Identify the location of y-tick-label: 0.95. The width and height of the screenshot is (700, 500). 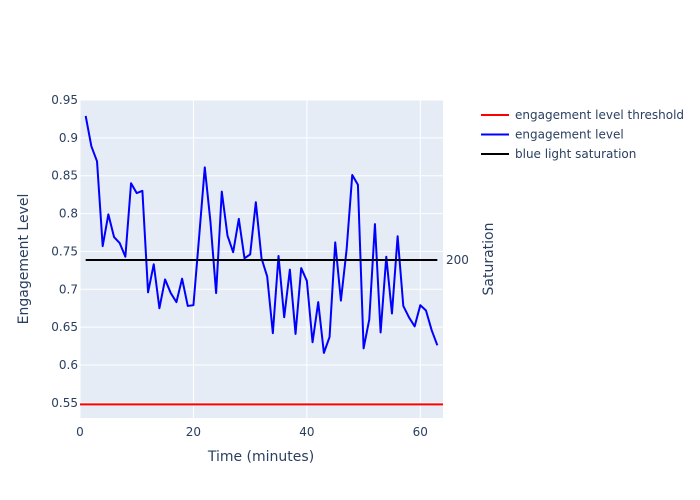
(64, 100).